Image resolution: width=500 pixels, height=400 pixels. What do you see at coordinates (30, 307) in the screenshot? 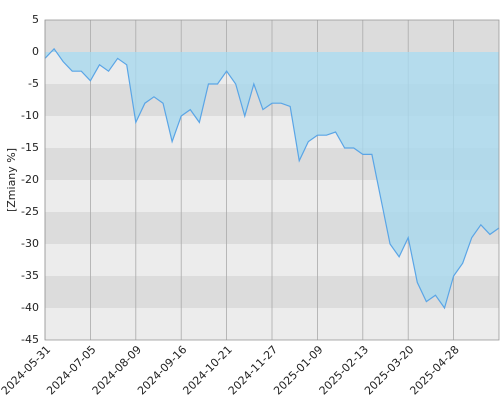
I see `y-tick-label: -40` at bounding box center [30, 307].